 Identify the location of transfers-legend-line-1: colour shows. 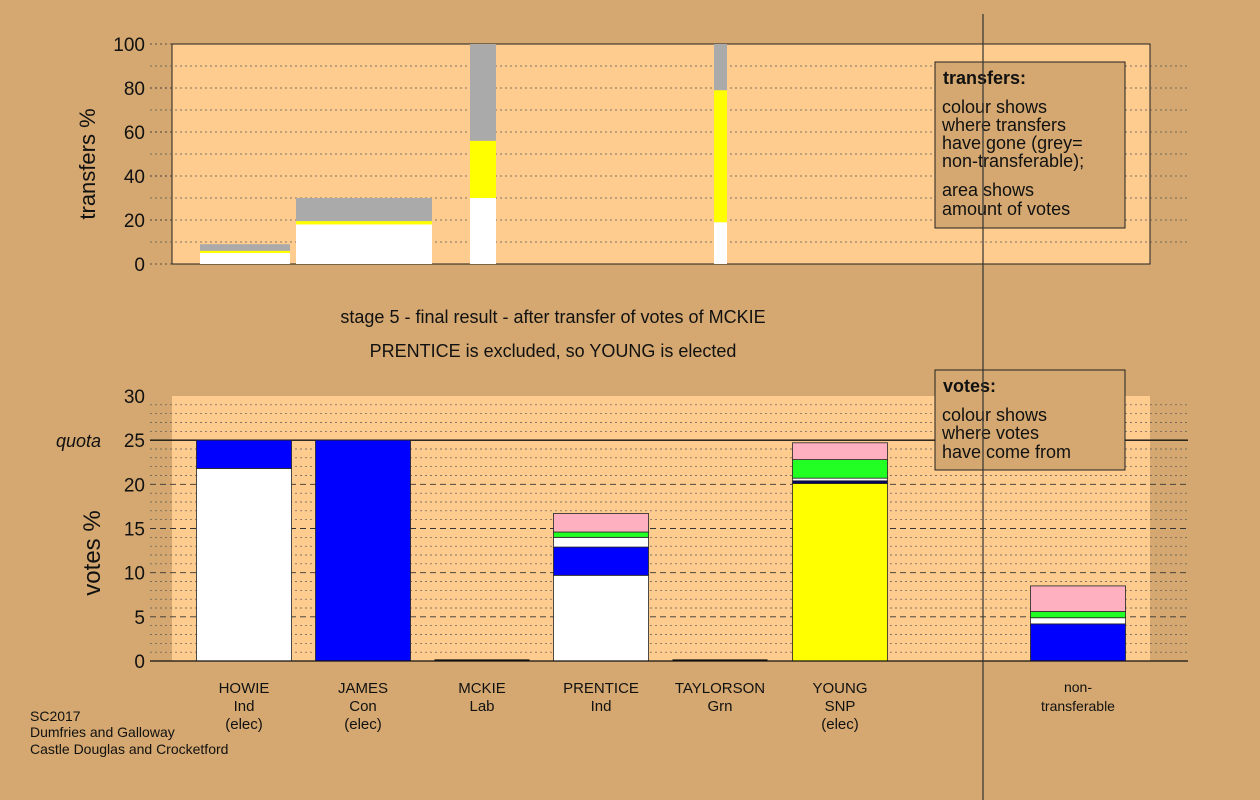
(994, 107).